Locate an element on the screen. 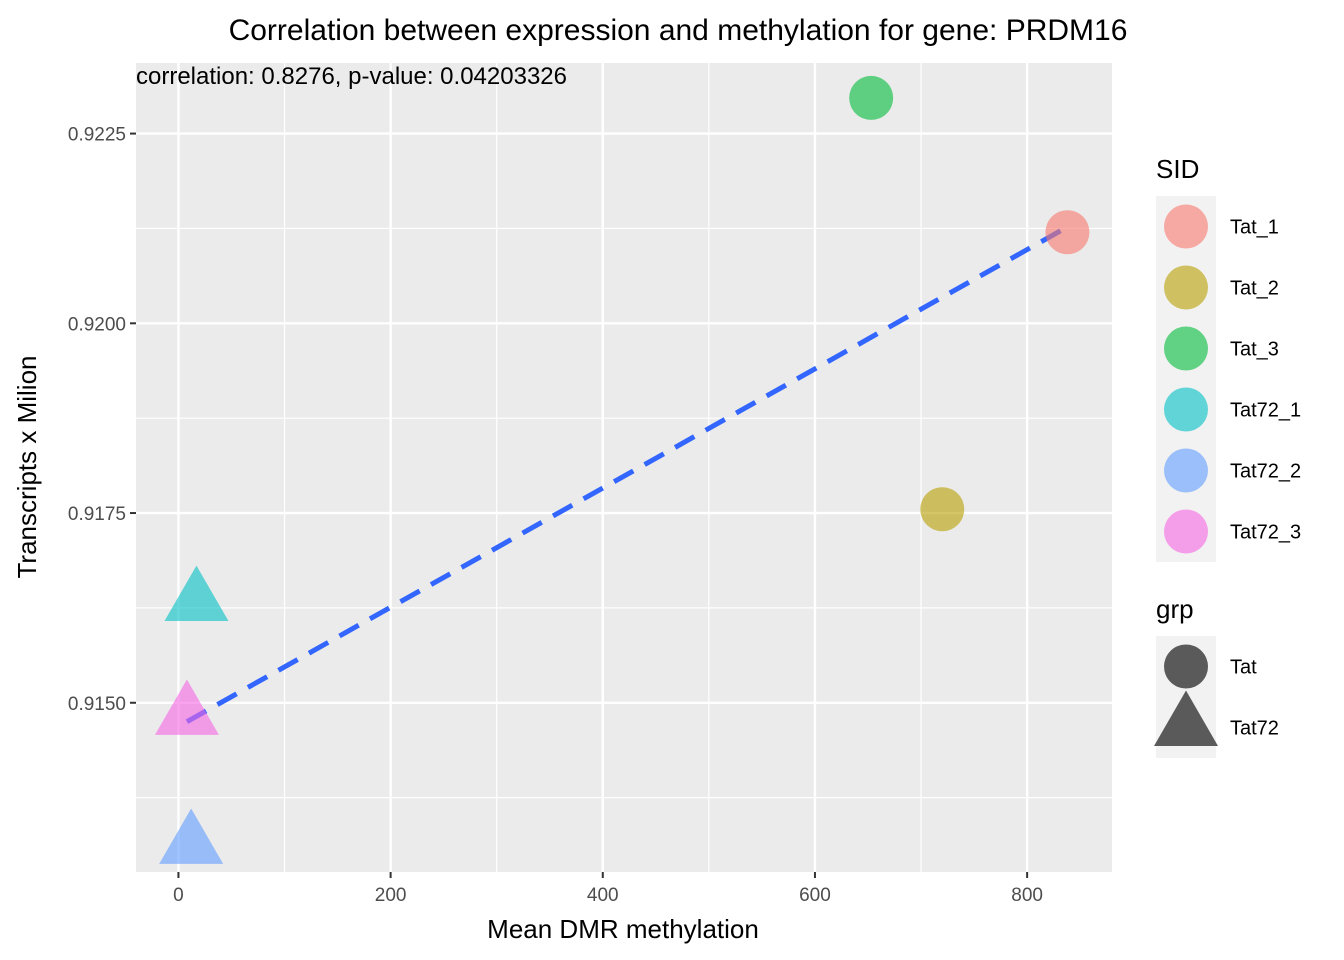 The height and width of the screenshot is (960, 1344). legend-title-grp: grp is located at coordinates (1175, 609).